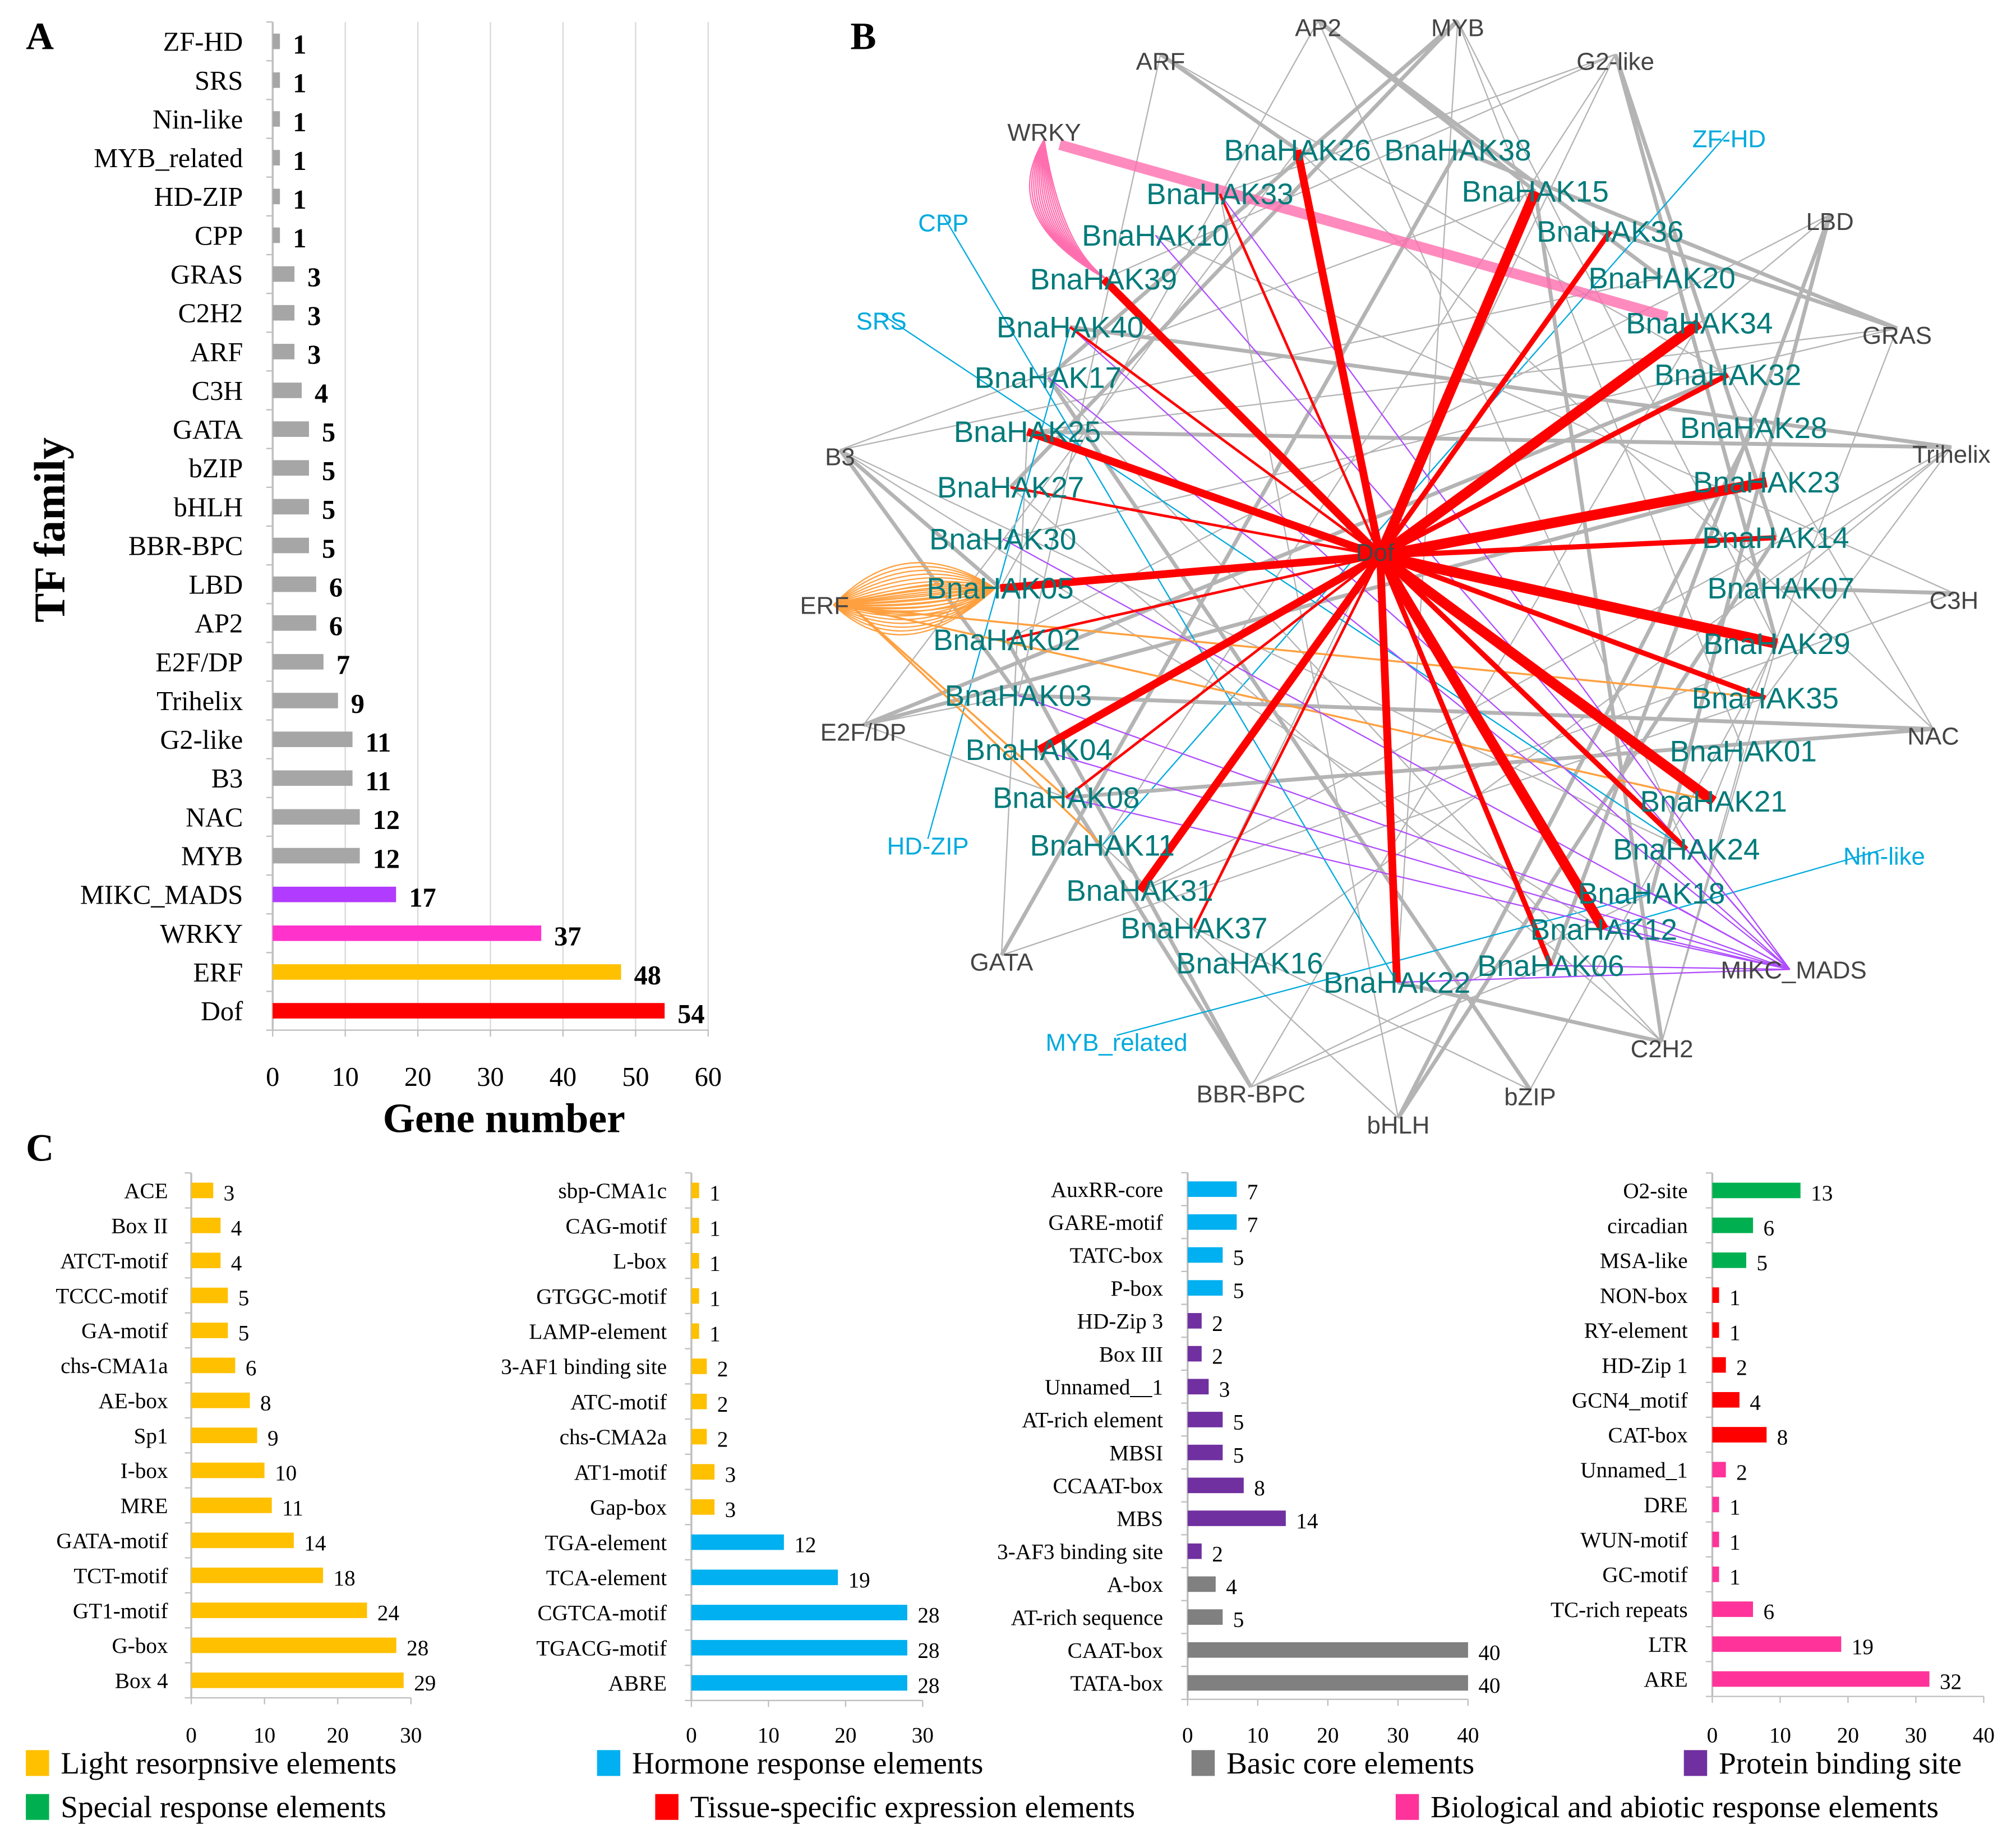  Describe the element at coordinates (1666, 1679) in the screenshot. I see `category-label: ARE` at that location.